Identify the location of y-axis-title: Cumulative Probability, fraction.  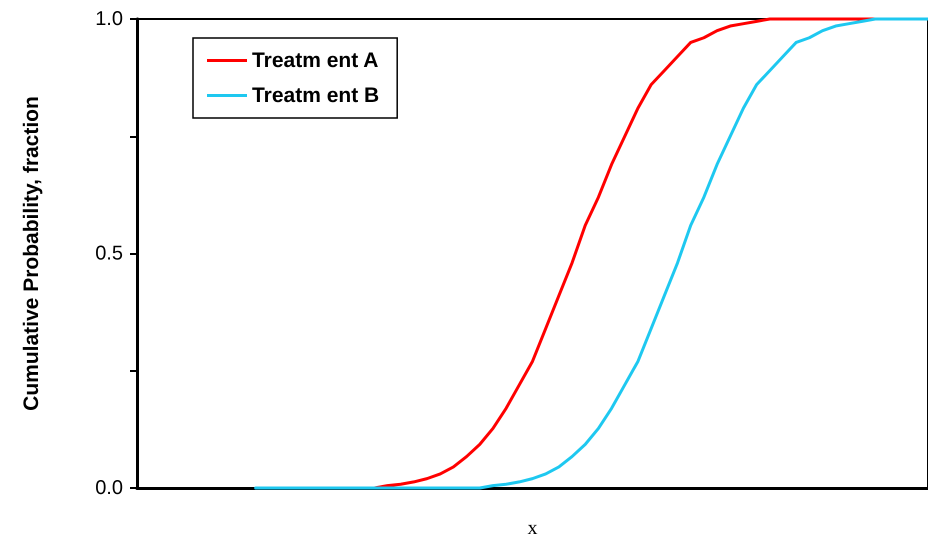
(31, 253).